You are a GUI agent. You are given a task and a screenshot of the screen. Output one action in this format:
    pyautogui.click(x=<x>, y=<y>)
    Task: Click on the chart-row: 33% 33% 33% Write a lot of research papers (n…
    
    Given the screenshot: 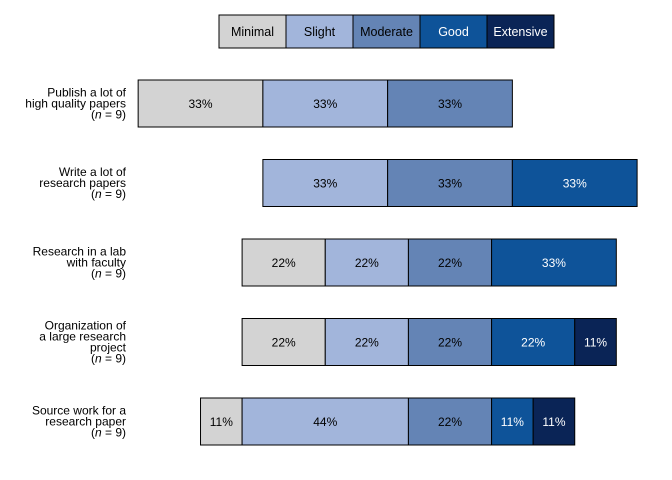 What is the action you would take?
    pyautogui.click(x=338, y=183)
    